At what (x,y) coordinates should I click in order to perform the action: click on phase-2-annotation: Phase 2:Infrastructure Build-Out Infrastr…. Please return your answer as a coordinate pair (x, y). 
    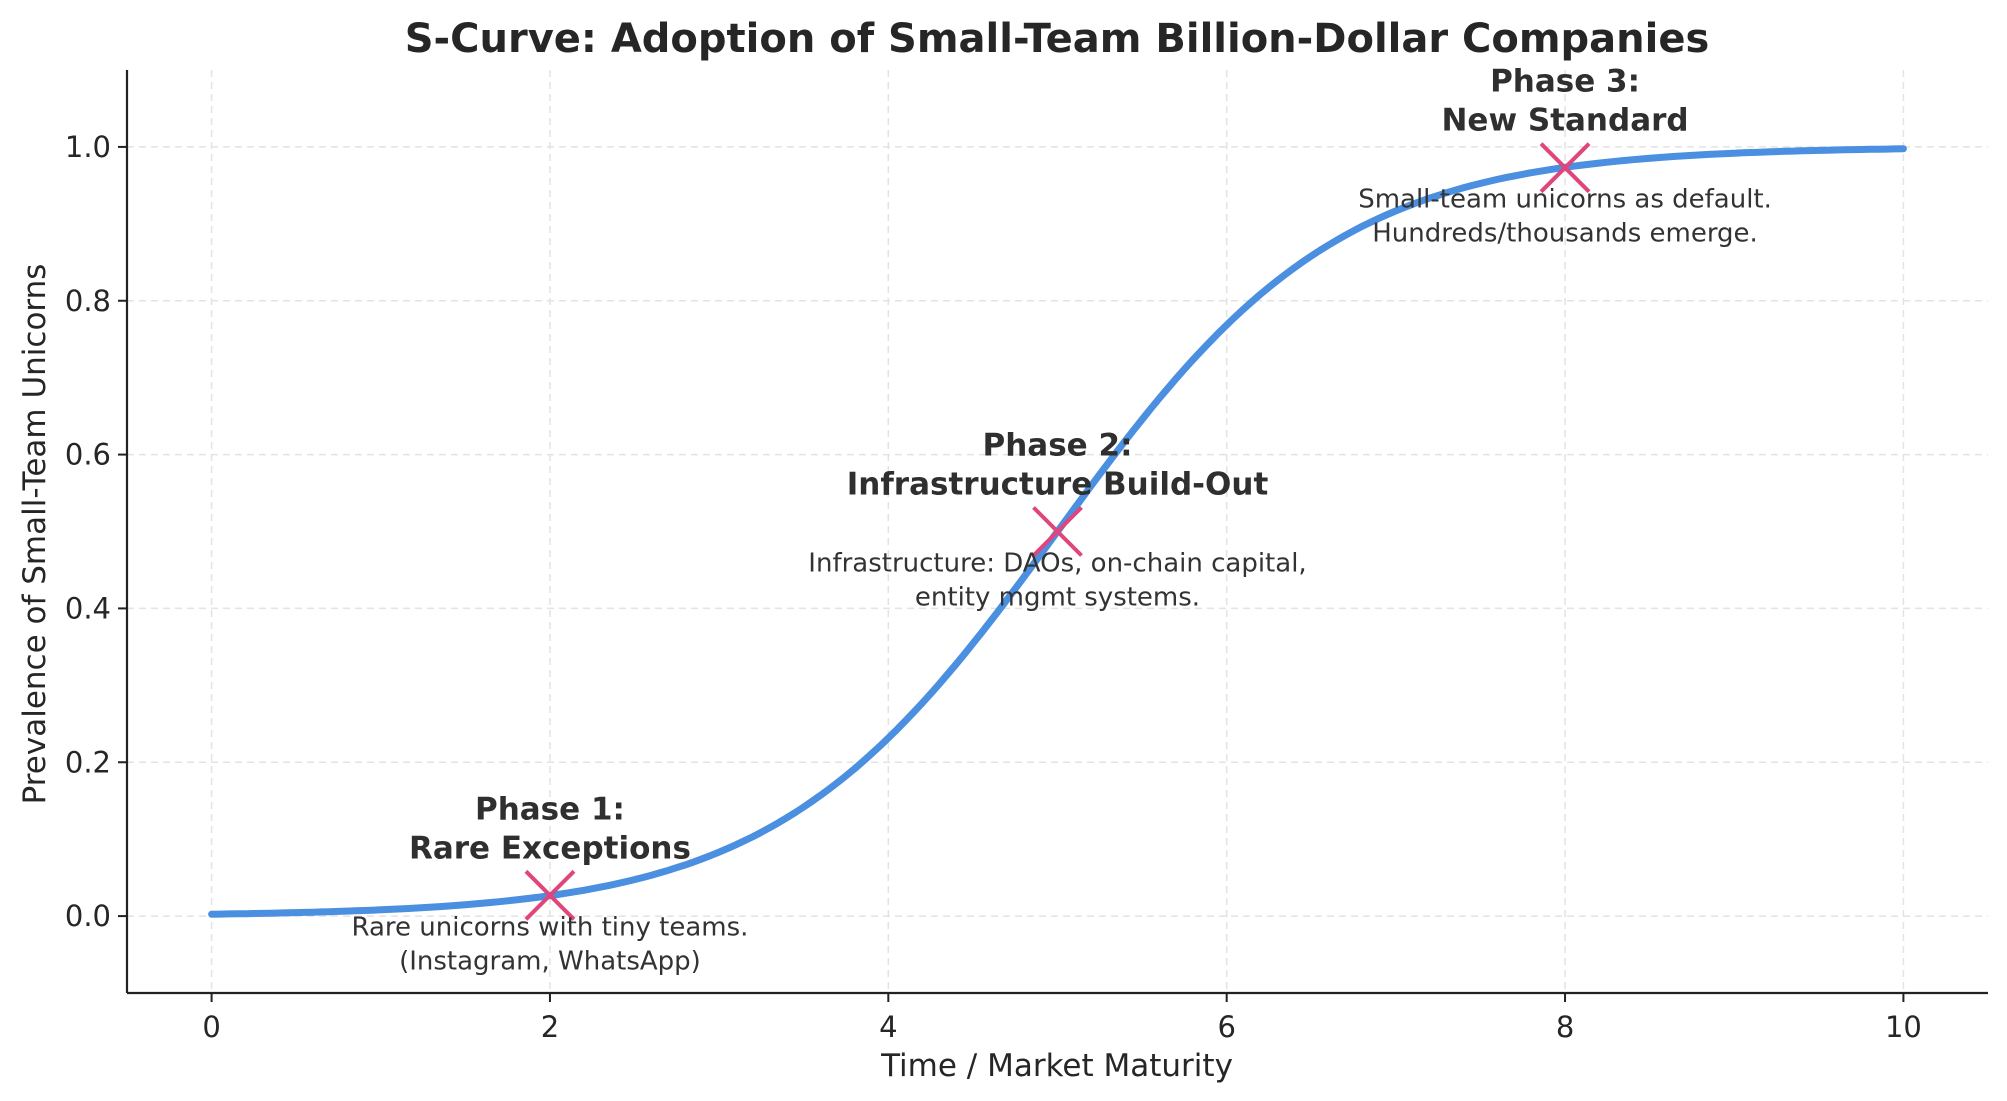
    Looking at the image, I should click on (1057, 520).